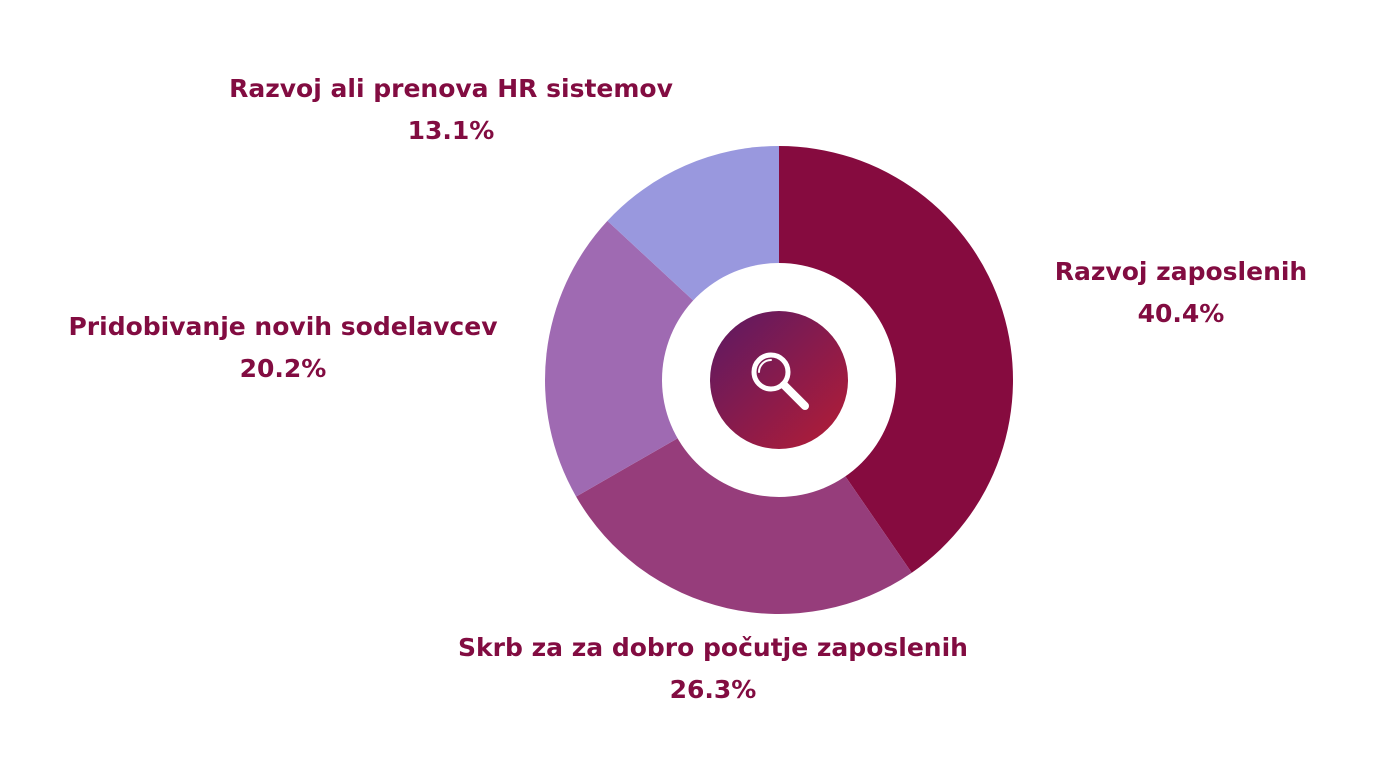 This screenshot has width=1380, height=780. Describe the element at coordinates (1181, 313) in the screenshot. I see `slice-value-label: 40.4%` at that location.